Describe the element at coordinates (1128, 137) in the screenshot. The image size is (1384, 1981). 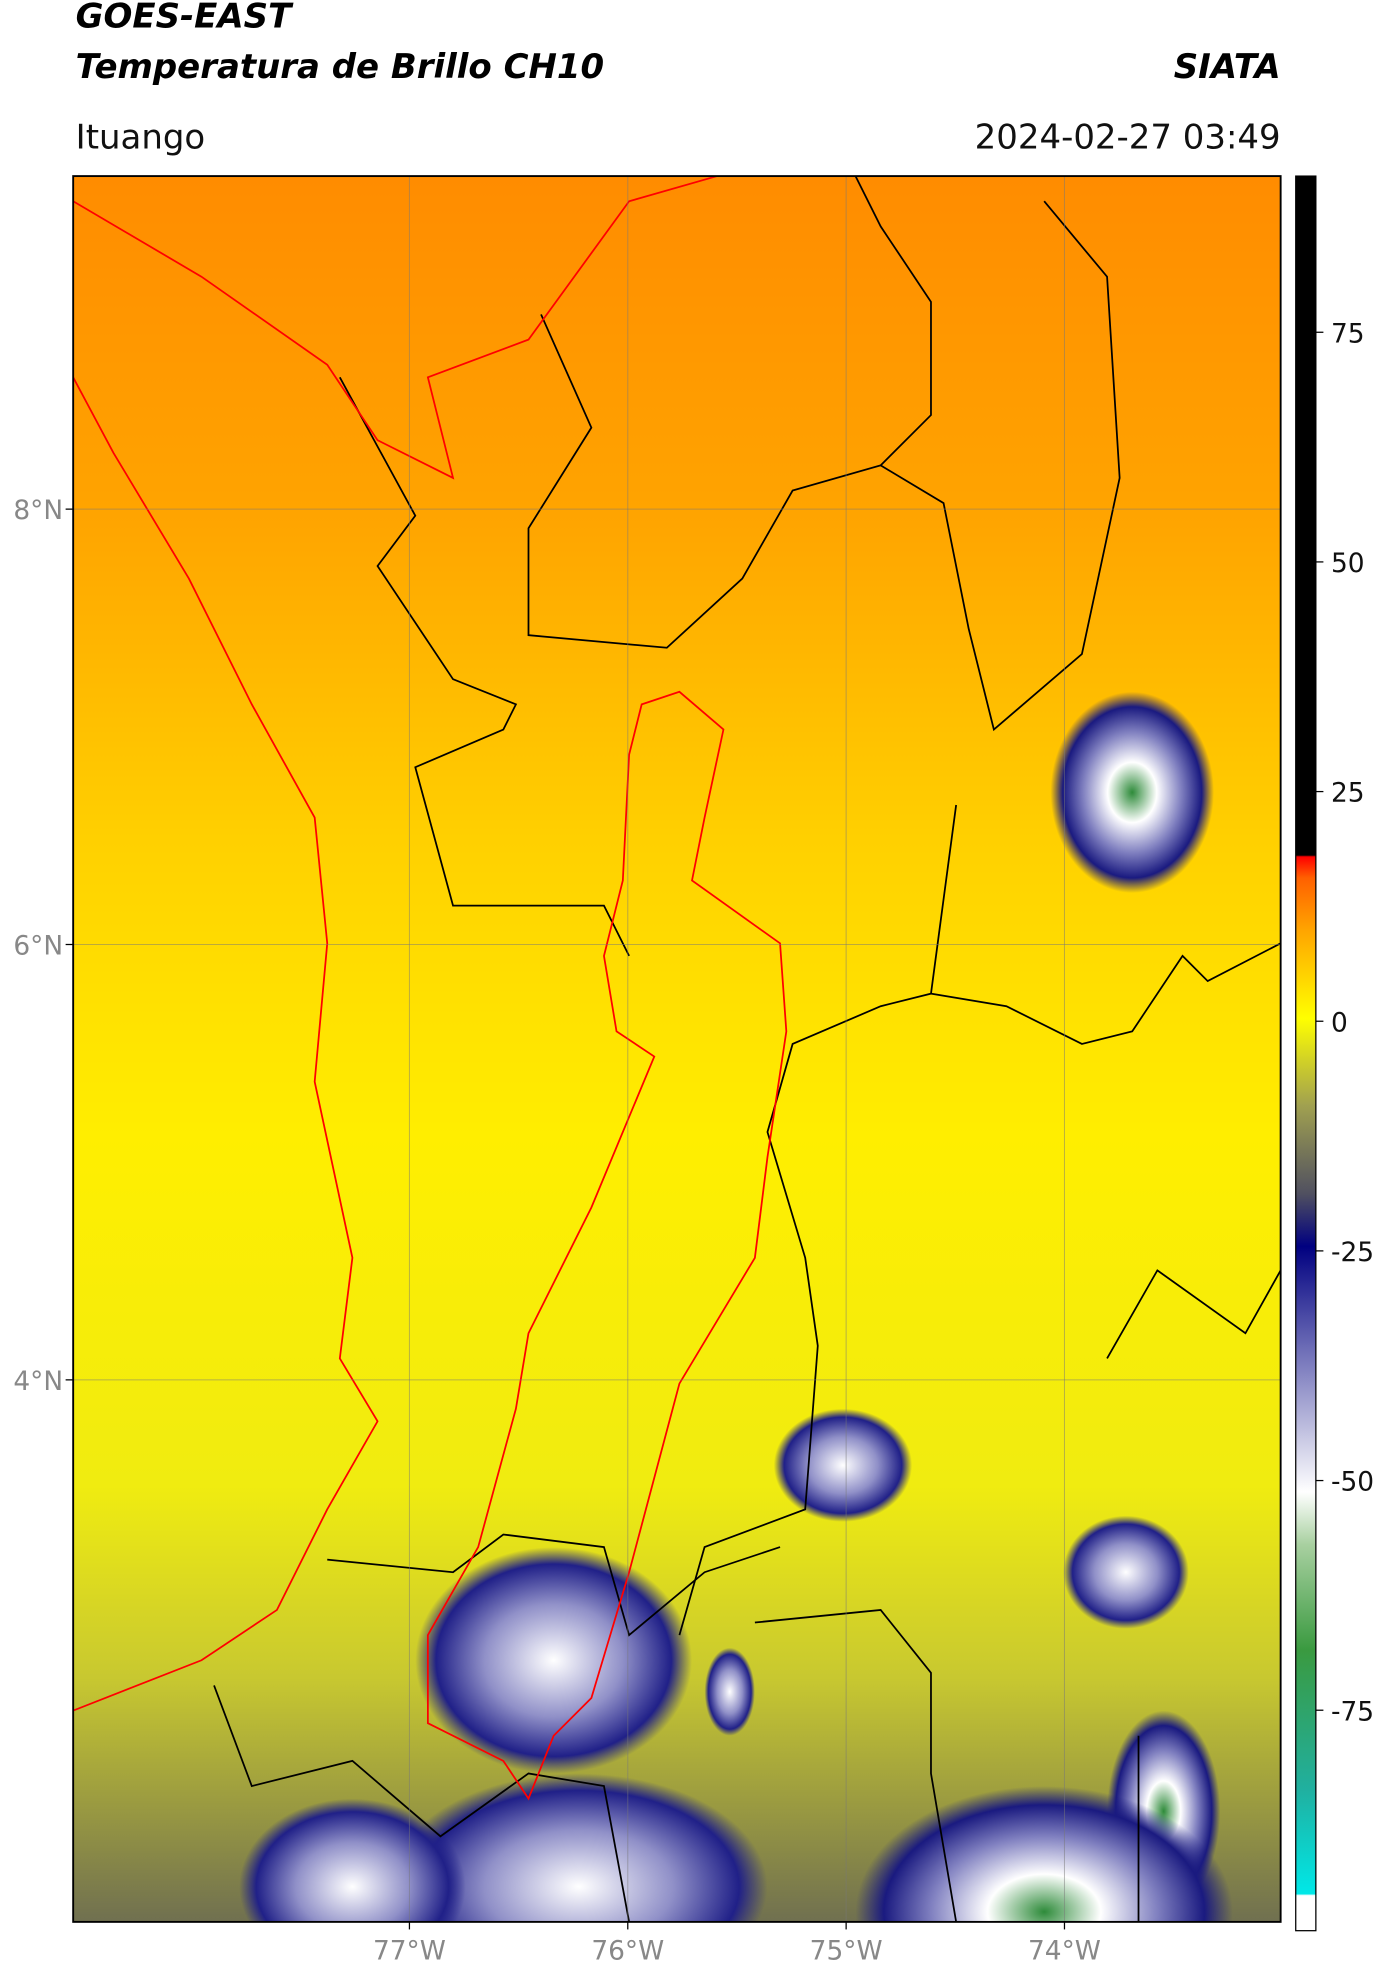
I see `timestamp: 2024-02-27 03:49` at that location.